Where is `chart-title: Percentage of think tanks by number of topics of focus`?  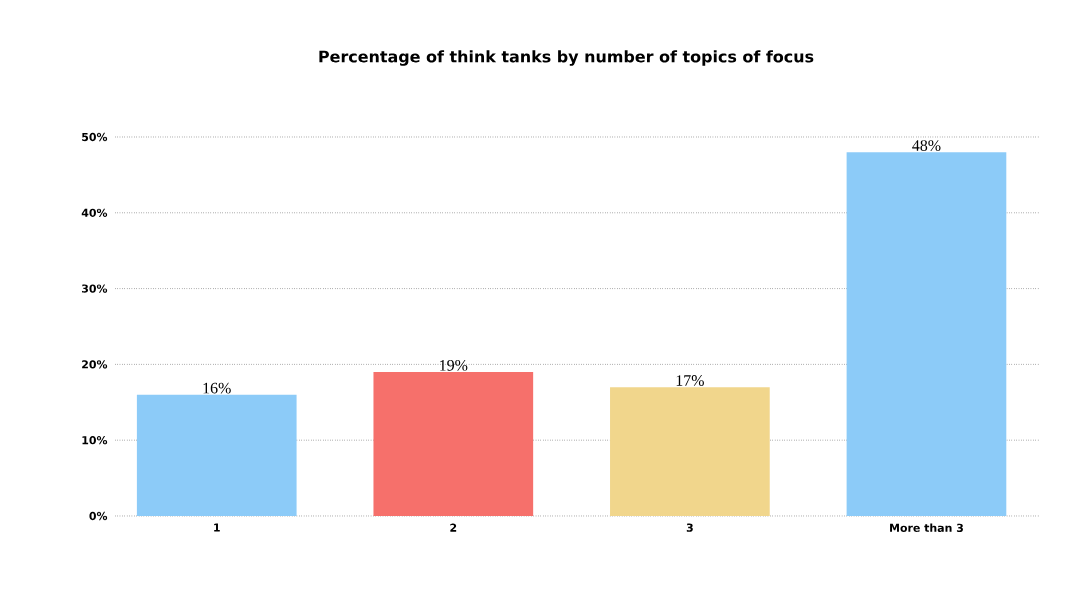 chart-title: Percentage of think tanks by number of topics of focus is located at coordinates (566, 58).